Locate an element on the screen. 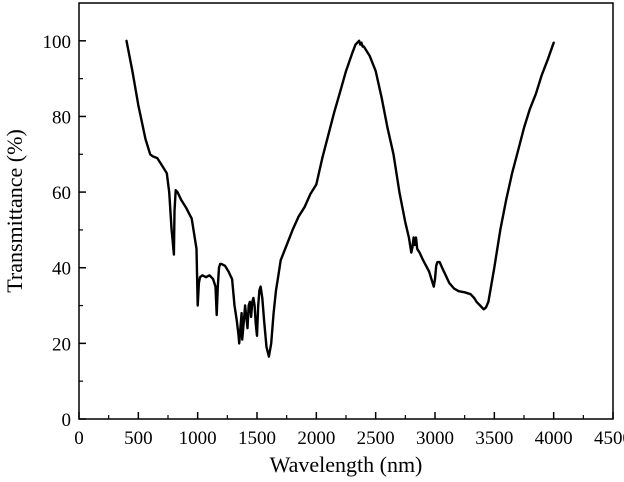 Image resolution: width=624 pixels, height=482 pixels. x-tick-label: 2500 is located at coordinates (376, 438).